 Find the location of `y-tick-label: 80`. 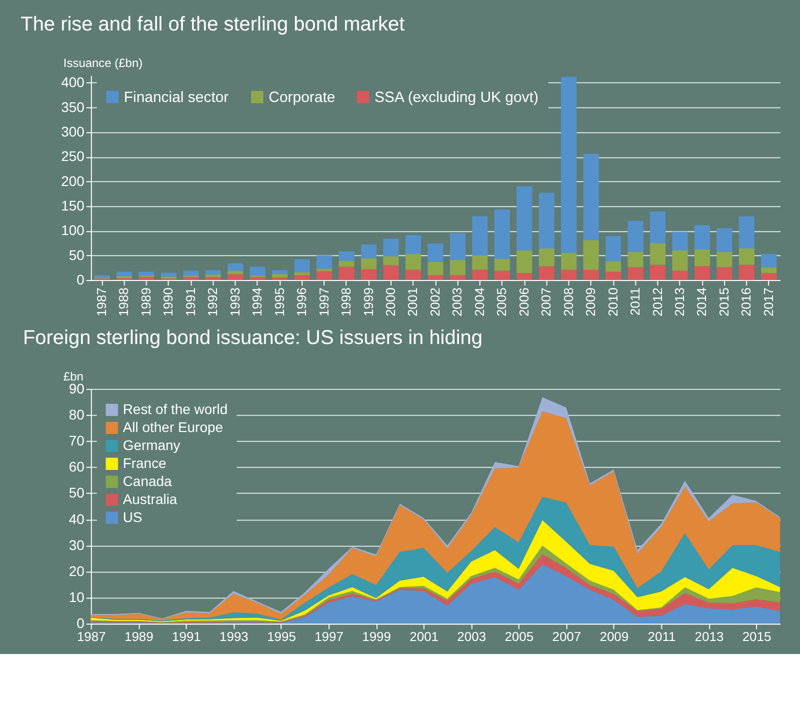

y-tick-label: 80 is located at coordinates (76, 414).